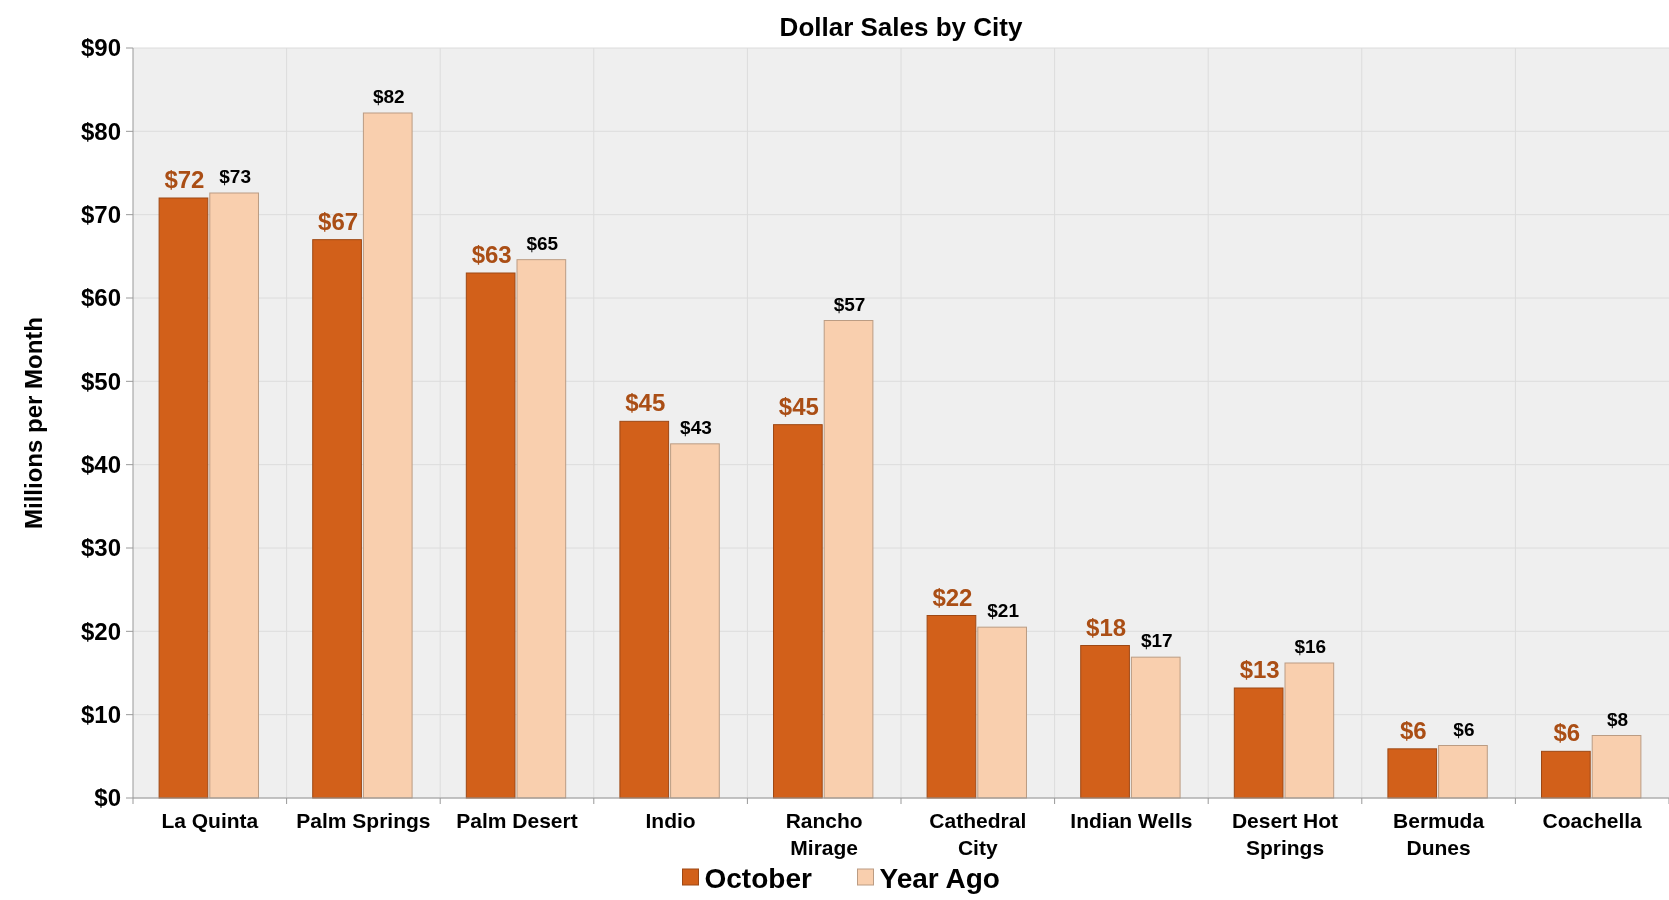 This screenshot has width=1669, height=900. I want to click on data-label: $82, so click(388, 96).